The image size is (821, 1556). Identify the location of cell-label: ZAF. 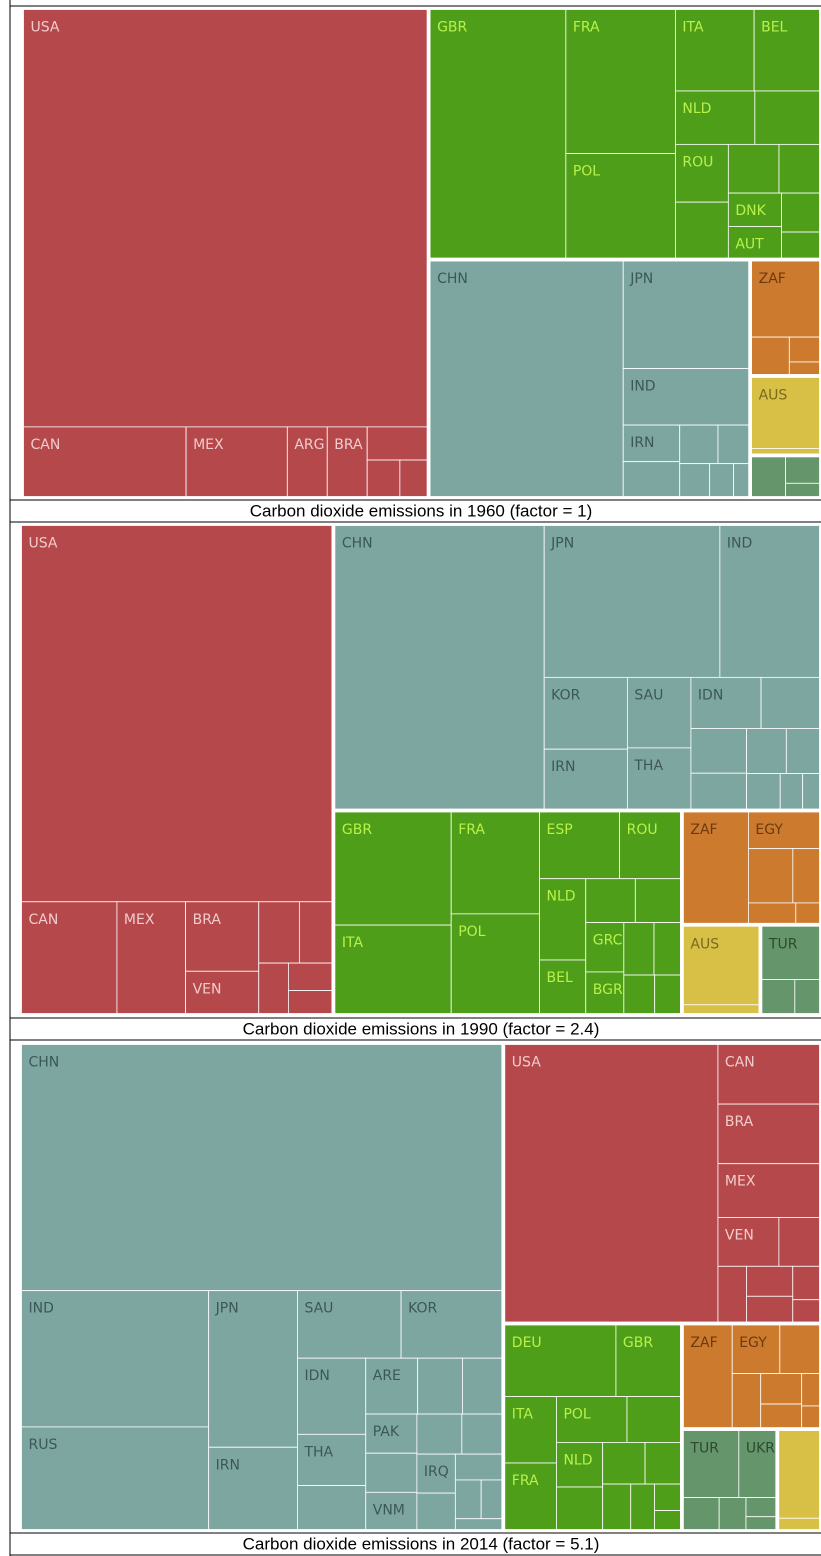
(703, 830).